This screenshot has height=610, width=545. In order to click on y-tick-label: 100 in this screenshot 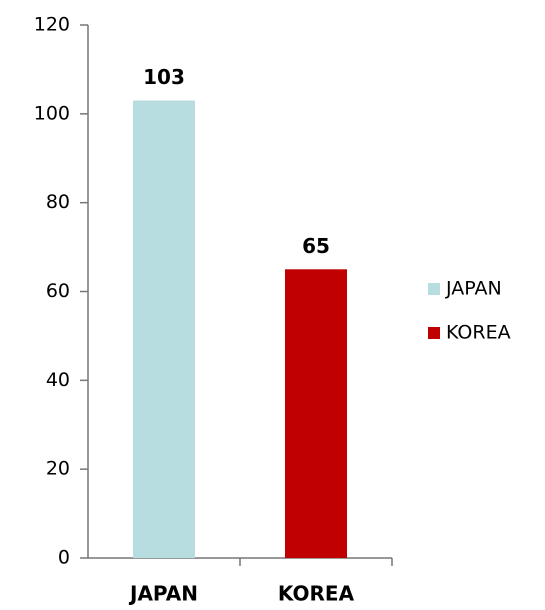, I will do `click(52, 113)`.